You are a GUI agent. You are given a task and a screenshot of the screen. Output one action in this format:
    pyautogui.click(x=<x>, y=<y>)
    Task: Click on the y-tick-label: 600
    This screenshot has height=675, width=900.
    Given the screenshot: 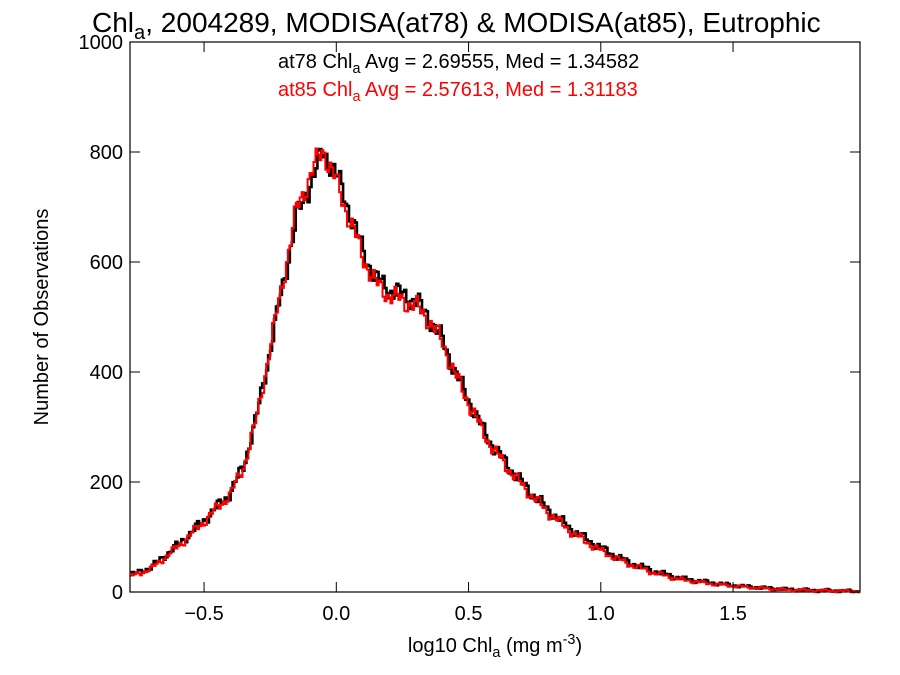 What is the action you would take?
    pyautogui.click(x=106, y=263)
    